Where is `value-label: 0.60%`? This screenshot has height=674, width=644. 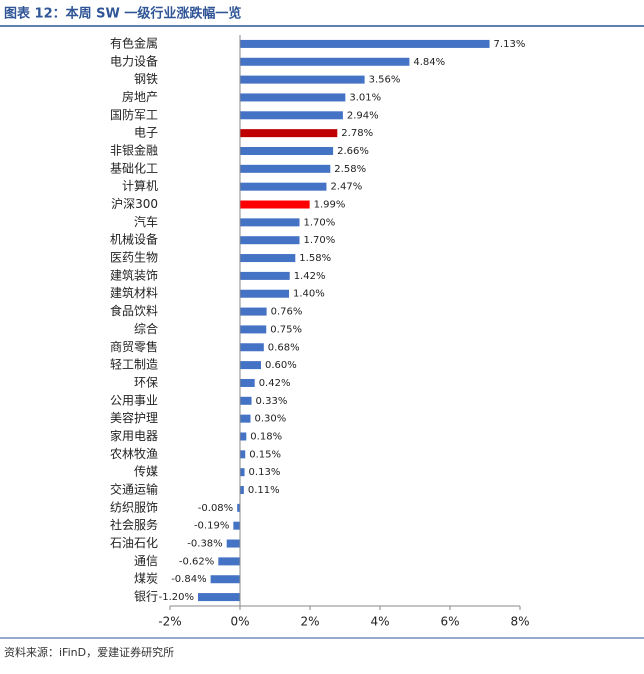
value-label: 0.60% is located at coordinates (281, 365).